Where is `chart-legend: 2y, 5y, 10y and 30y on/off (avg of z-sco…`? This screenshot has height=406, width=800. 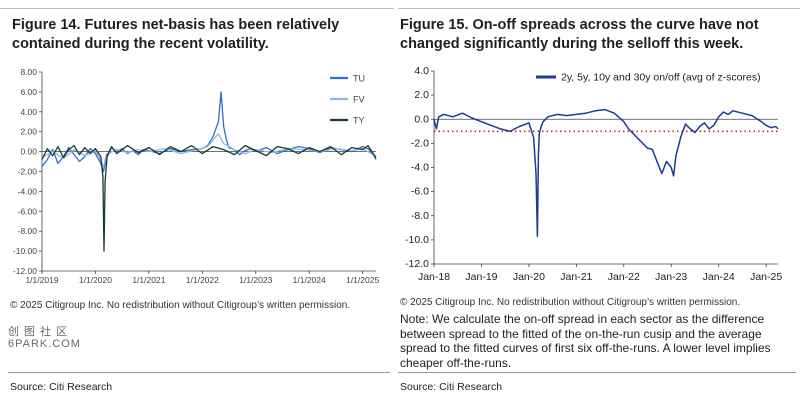 chart-legend: 2y, 5y, 10y and 30y on/off (avg of z-sco… is located at coordinates (648, 78).